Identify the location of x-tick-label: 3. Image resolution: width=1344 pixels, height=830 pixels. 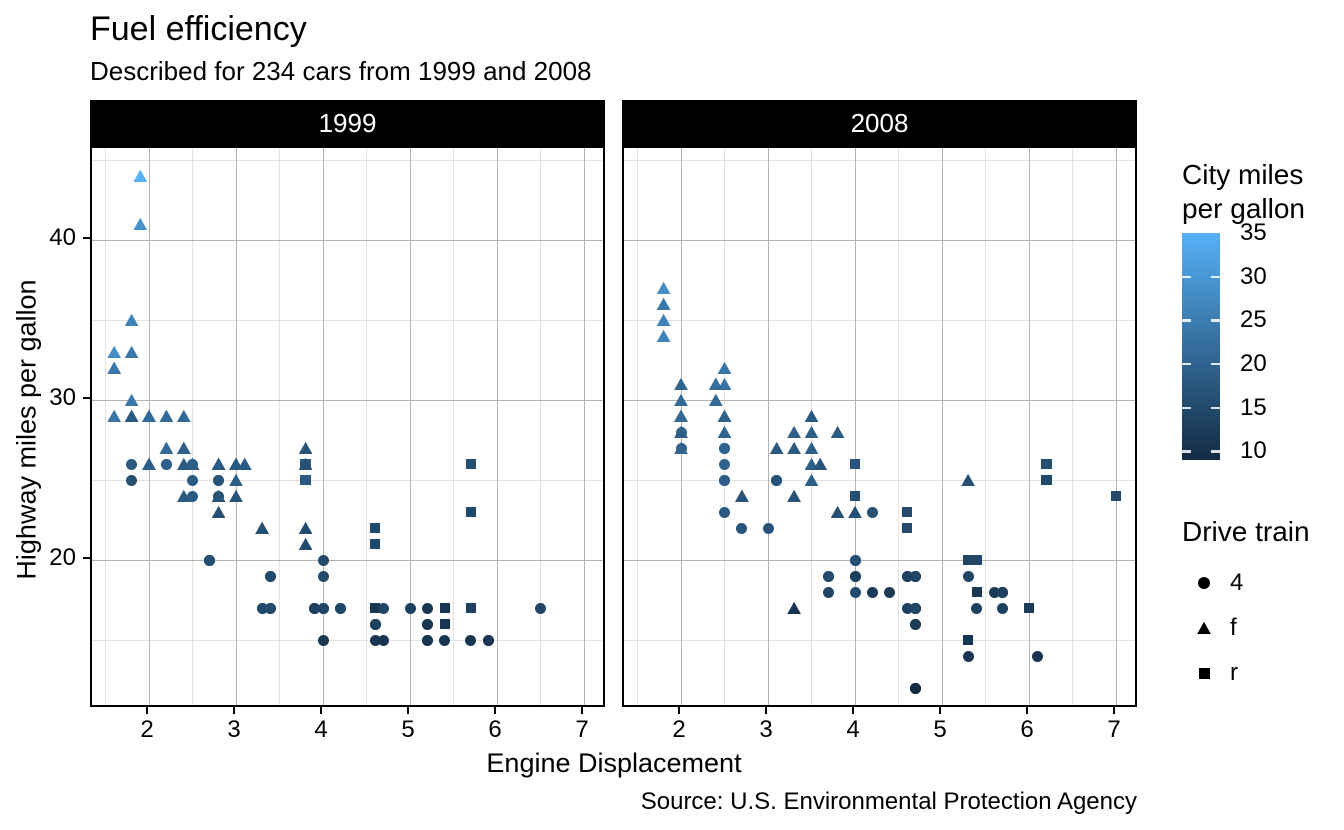
(766, 729).